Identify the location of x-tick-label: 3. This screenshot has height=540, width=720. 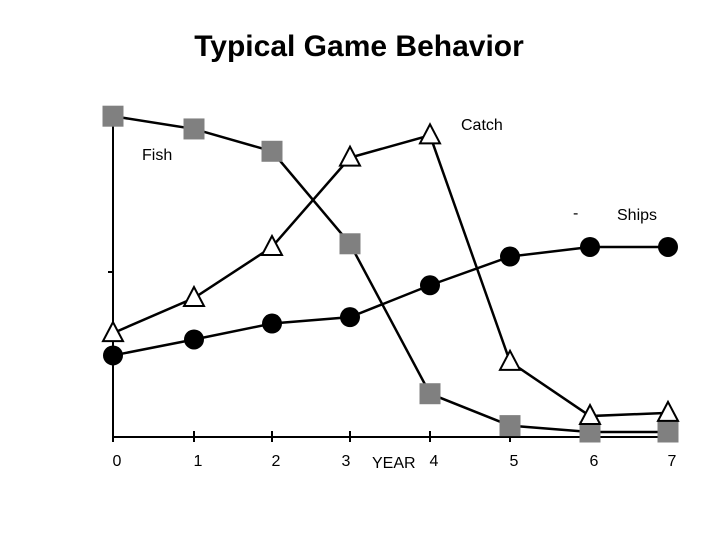
(346, 461).